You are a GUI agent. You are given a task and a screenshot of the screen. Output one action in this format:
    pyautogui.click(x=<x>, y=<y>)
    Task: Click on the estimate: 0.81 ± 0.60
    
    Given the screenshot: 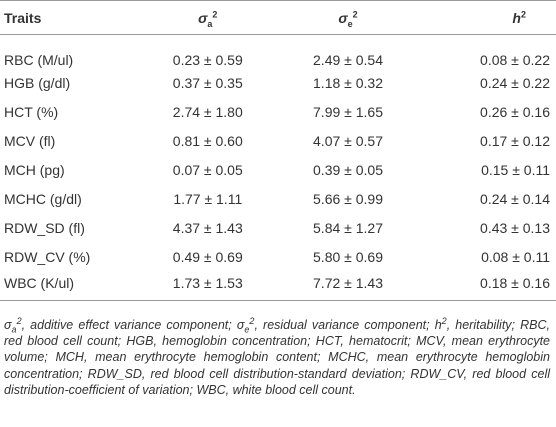 What is the action you would take?
    pyautogui.click(x=207, y=140)
    